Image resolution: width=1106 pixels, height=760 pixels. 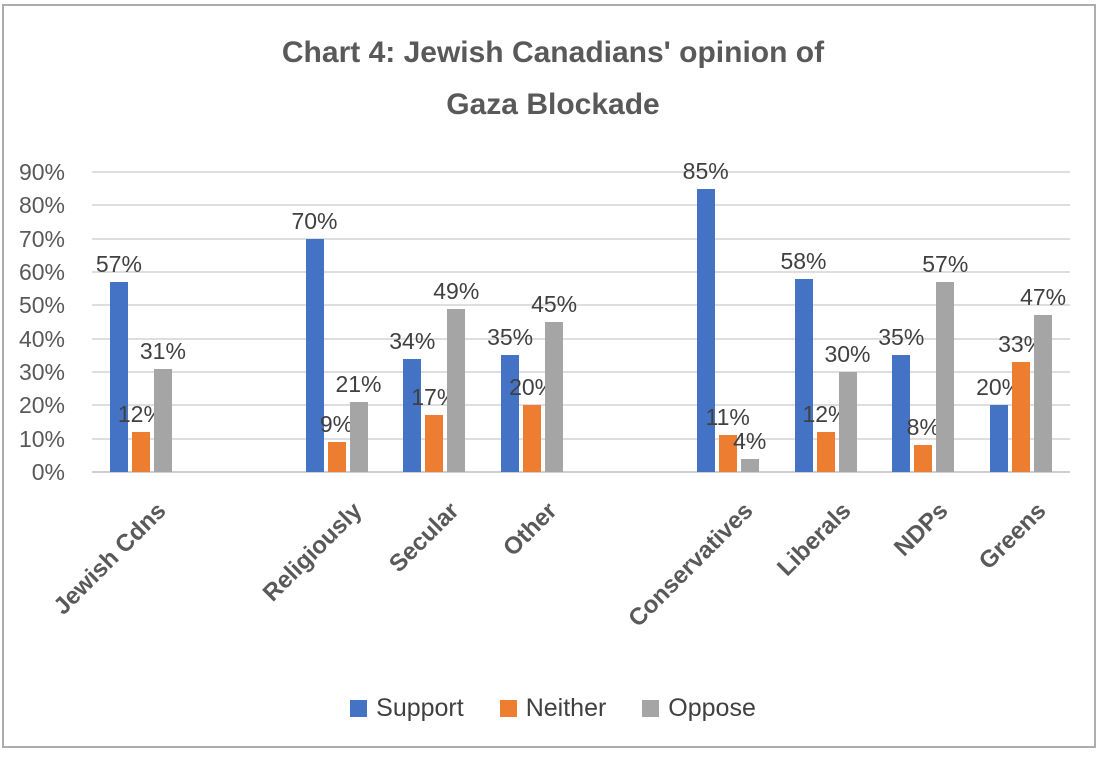 What do you see at coordinates (162, 350) in the screenshot?
I see `data-label: 31%` at bounding box center [162, 350].